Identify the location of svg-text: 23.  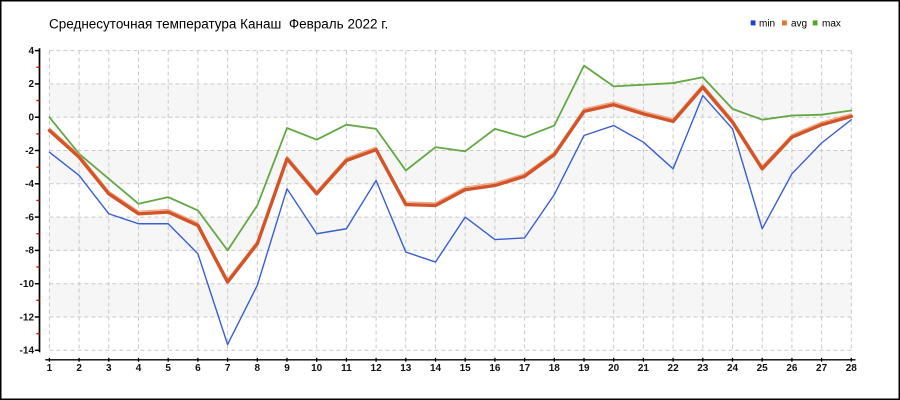
(703, 368).